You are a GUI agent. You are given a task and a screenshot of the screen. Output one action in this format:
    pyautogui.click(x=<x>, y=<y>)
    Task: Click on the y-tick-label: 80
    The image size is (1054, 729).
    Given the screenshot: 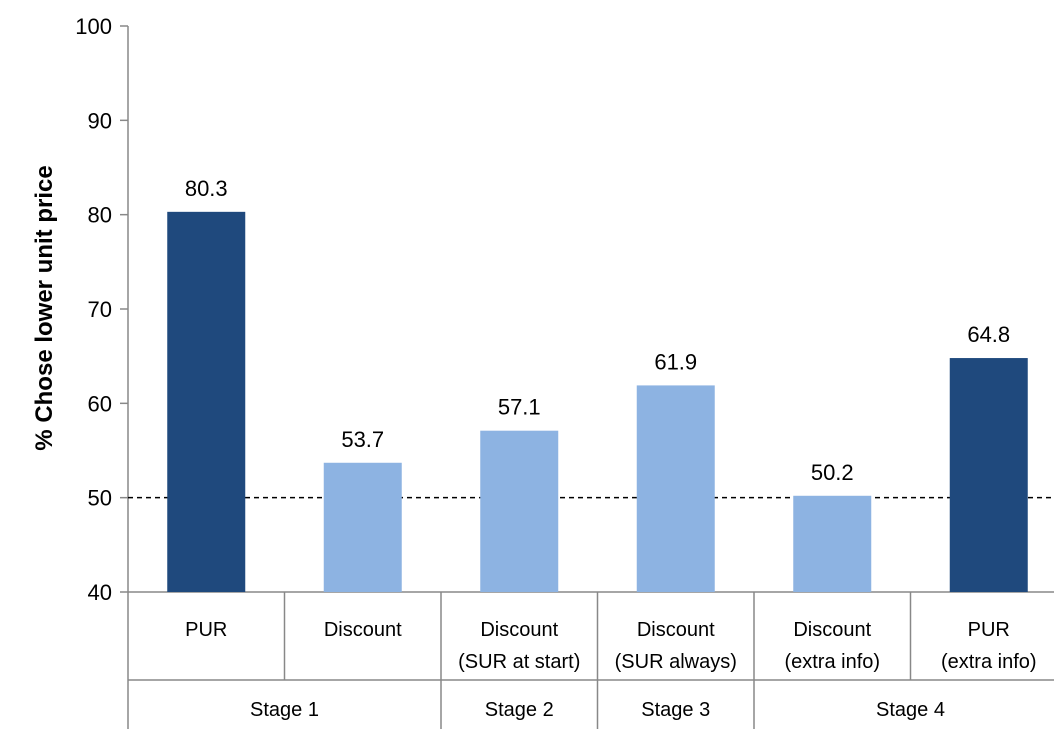 What is the action you would take?
    pyautogui.click(x=100, y=215)
    